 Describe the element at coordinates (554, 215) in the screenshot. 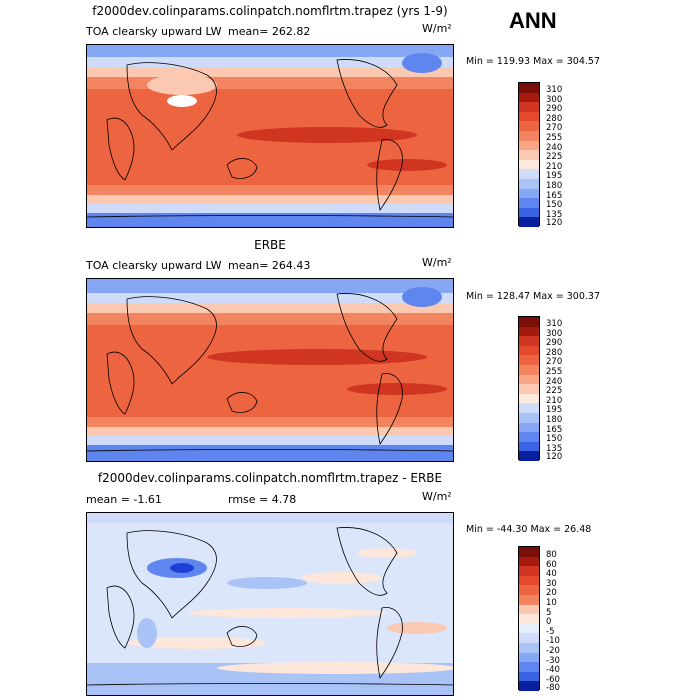

I see `panel1-level-13: 135` at that location.